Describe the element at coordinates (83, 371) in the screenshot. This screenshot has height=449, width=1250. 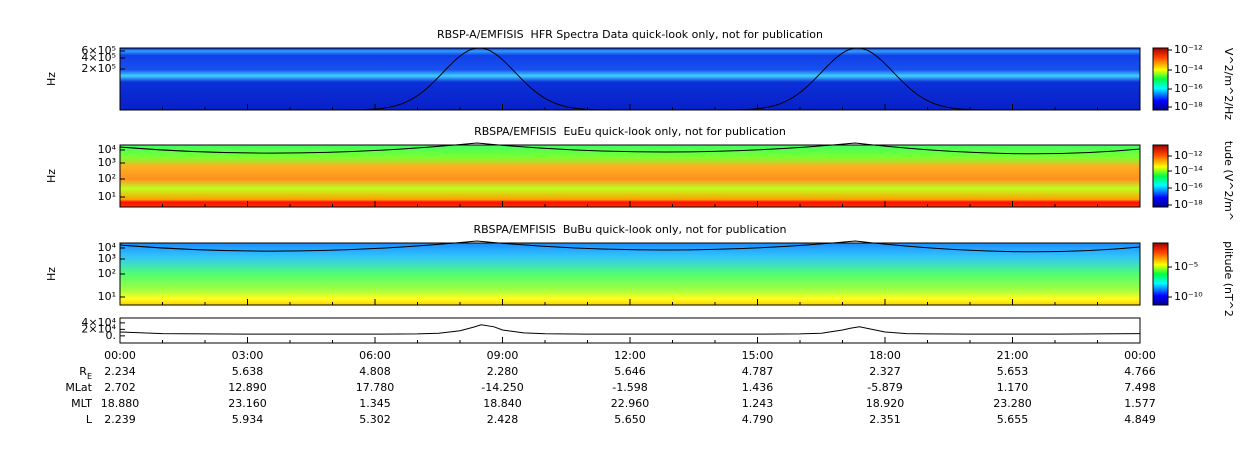
I see `ephemeris-label-text: R` at that location.